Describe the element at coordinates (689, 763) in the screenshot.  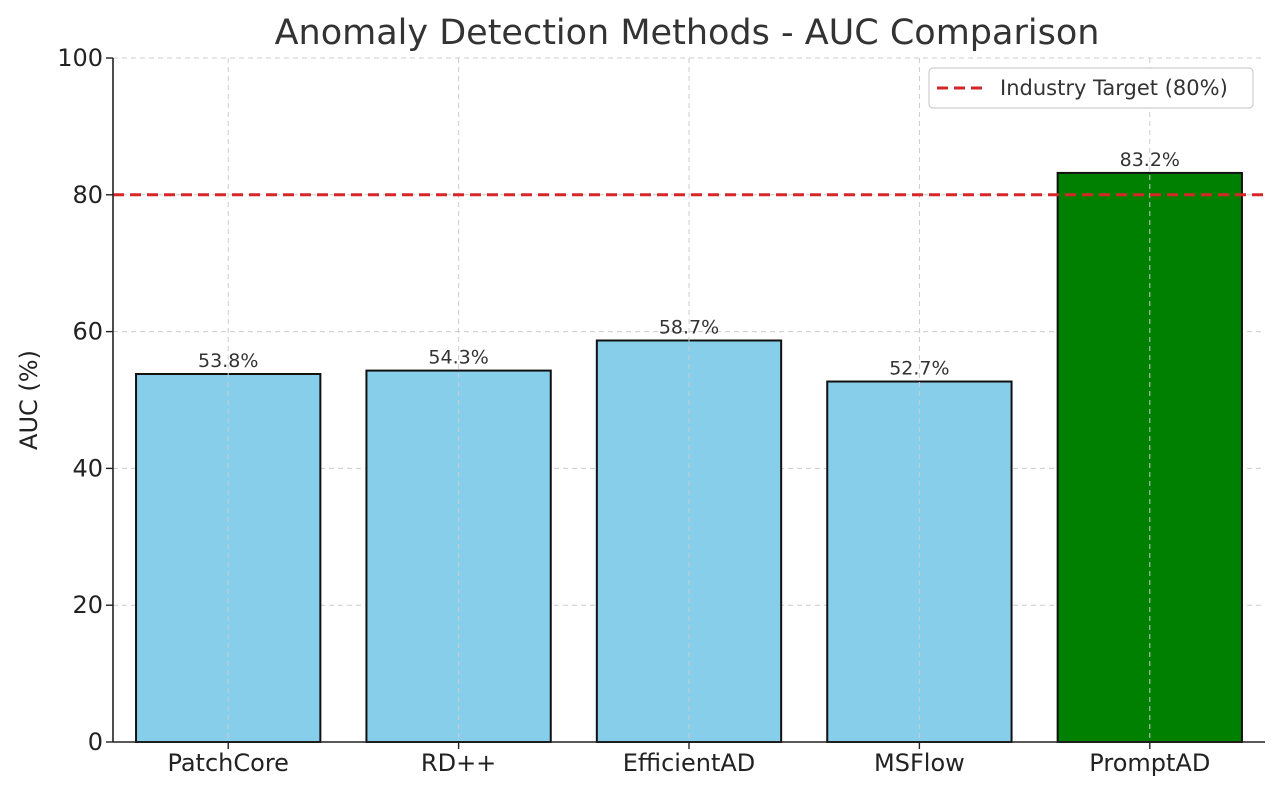
I see `x-tick-label: EfficientAD` at that location.